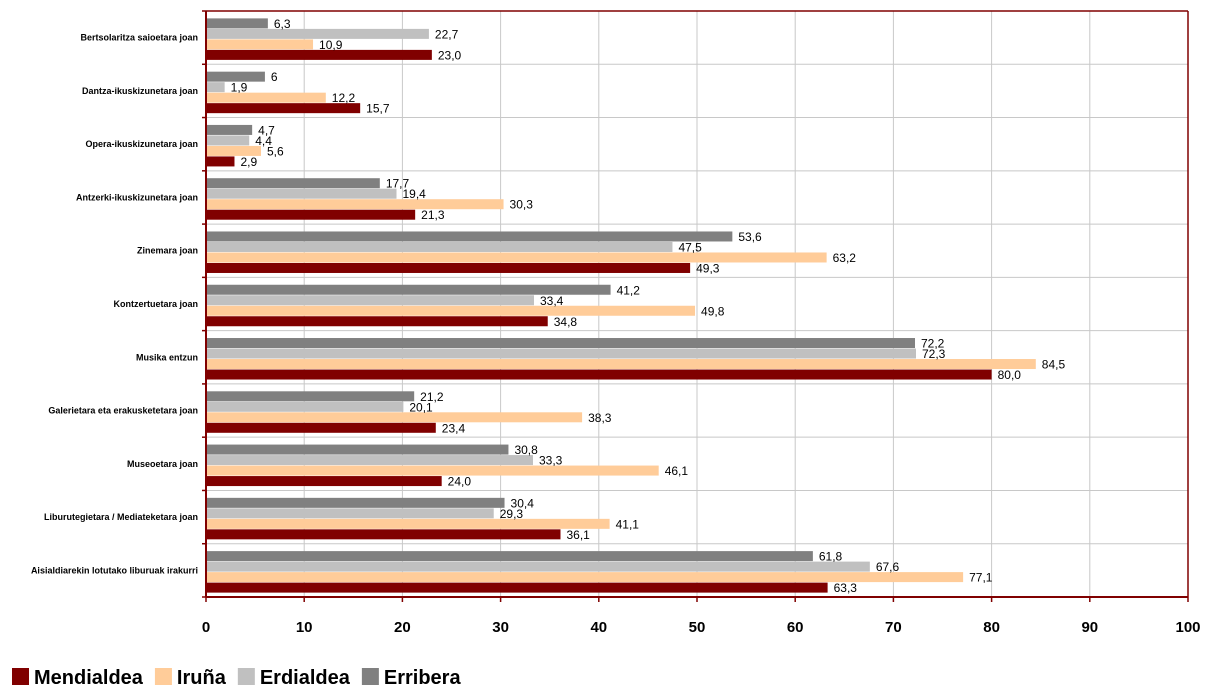 Image resolution: width=1212 pixels, height=691 pixels. I want to click on data-label: 63,2, so click(845, 258).